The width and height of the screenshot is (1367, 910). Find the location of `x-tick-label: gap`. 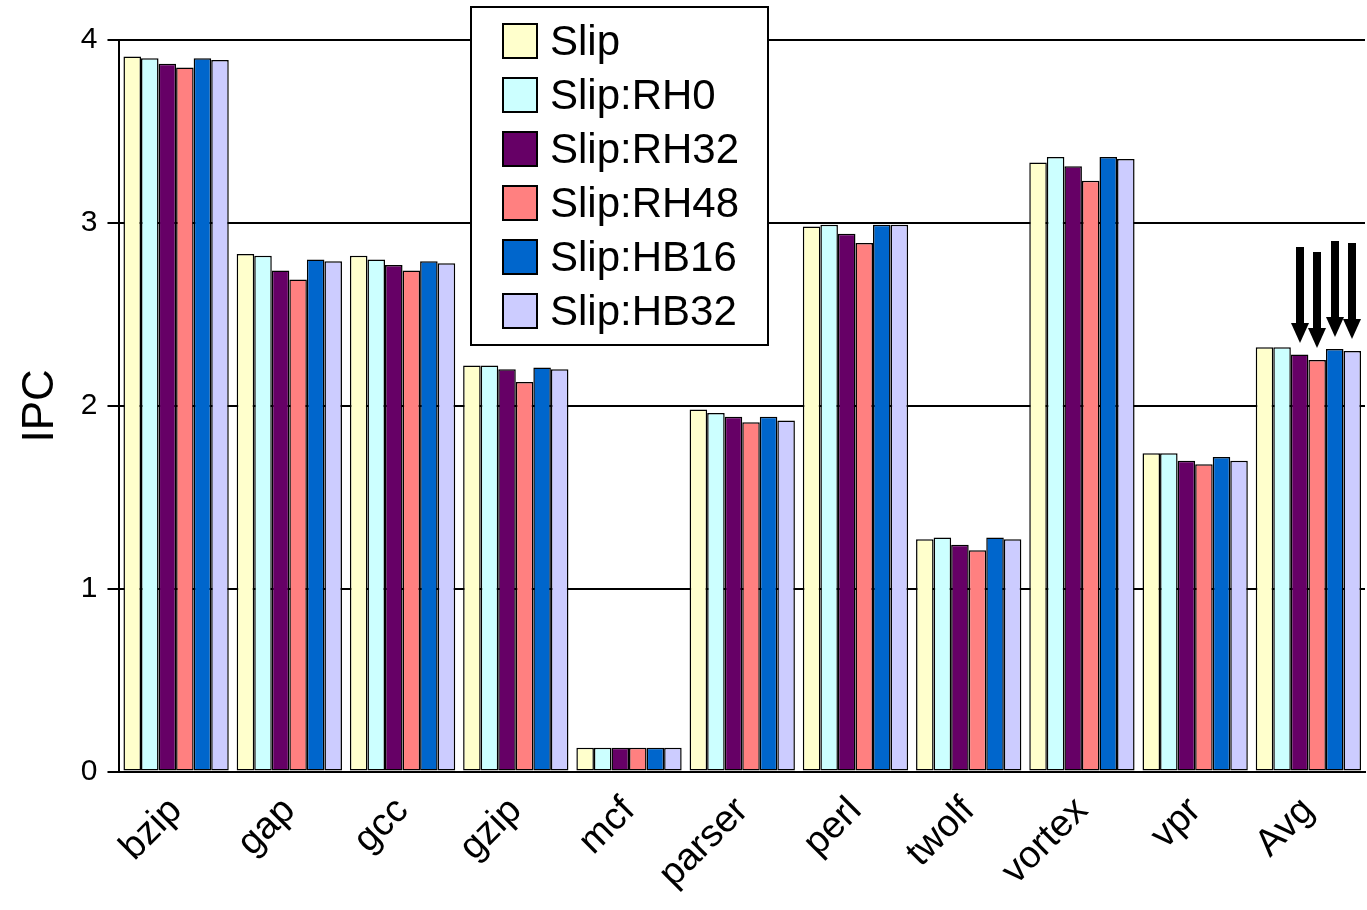

x-tick-label: gap is located at coordinates (265, 825).